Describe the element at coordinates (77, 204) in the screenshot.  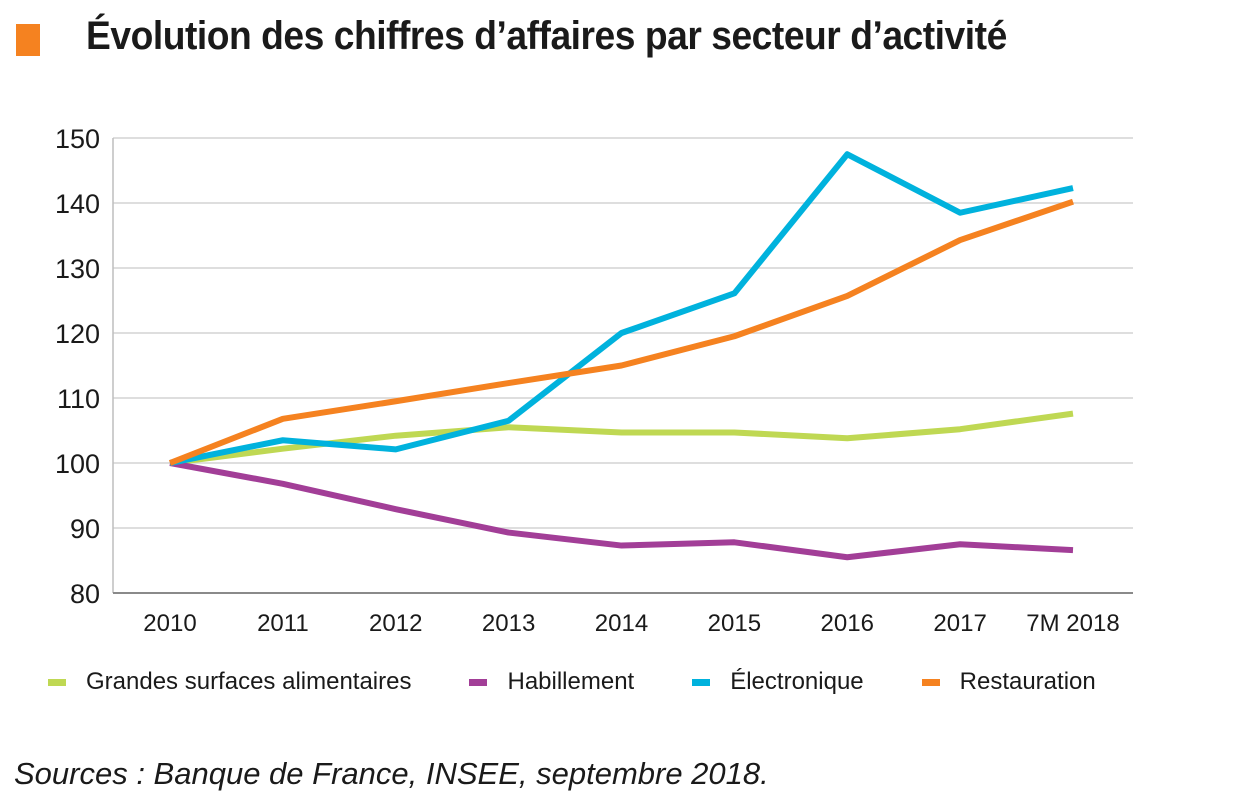
I see `y-tick-label: 140` at that location.